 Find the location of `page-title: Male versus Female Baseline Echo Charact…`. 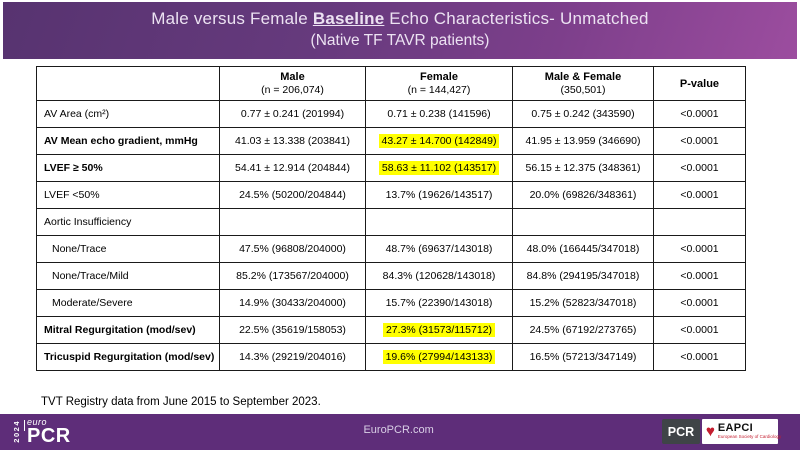

page-title: Male versus Female Baseline Echo Charact… is located at coordinates (400, 15).